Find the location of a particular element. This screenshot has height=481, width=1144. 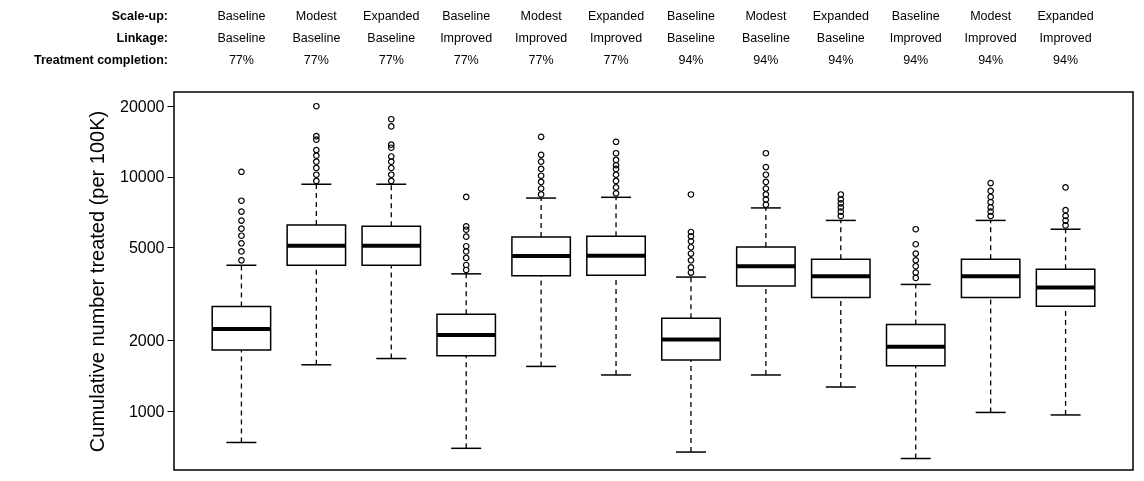

x-tick-label: Baseline Baseline 94% is located at coordinates (690, 37).